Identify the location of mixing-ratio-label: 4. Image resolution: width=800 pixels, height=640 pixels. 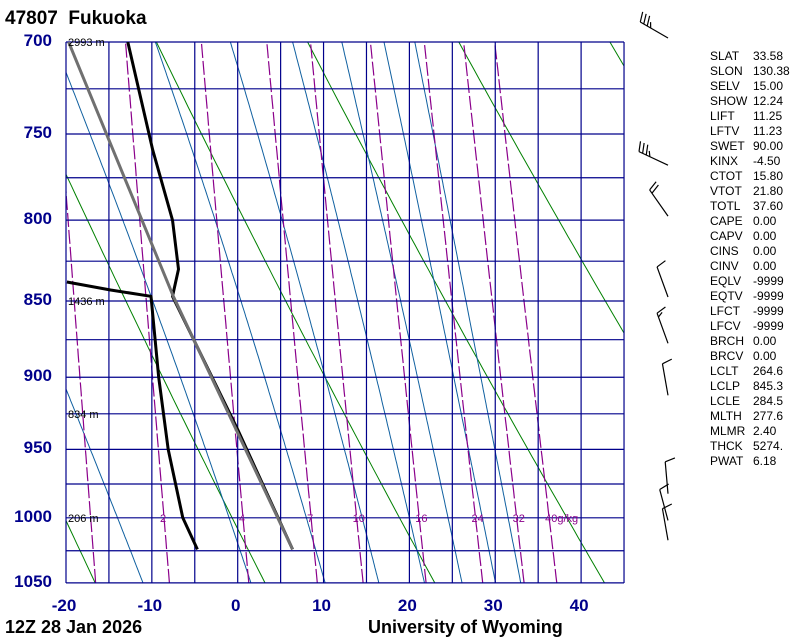
(242, 519).